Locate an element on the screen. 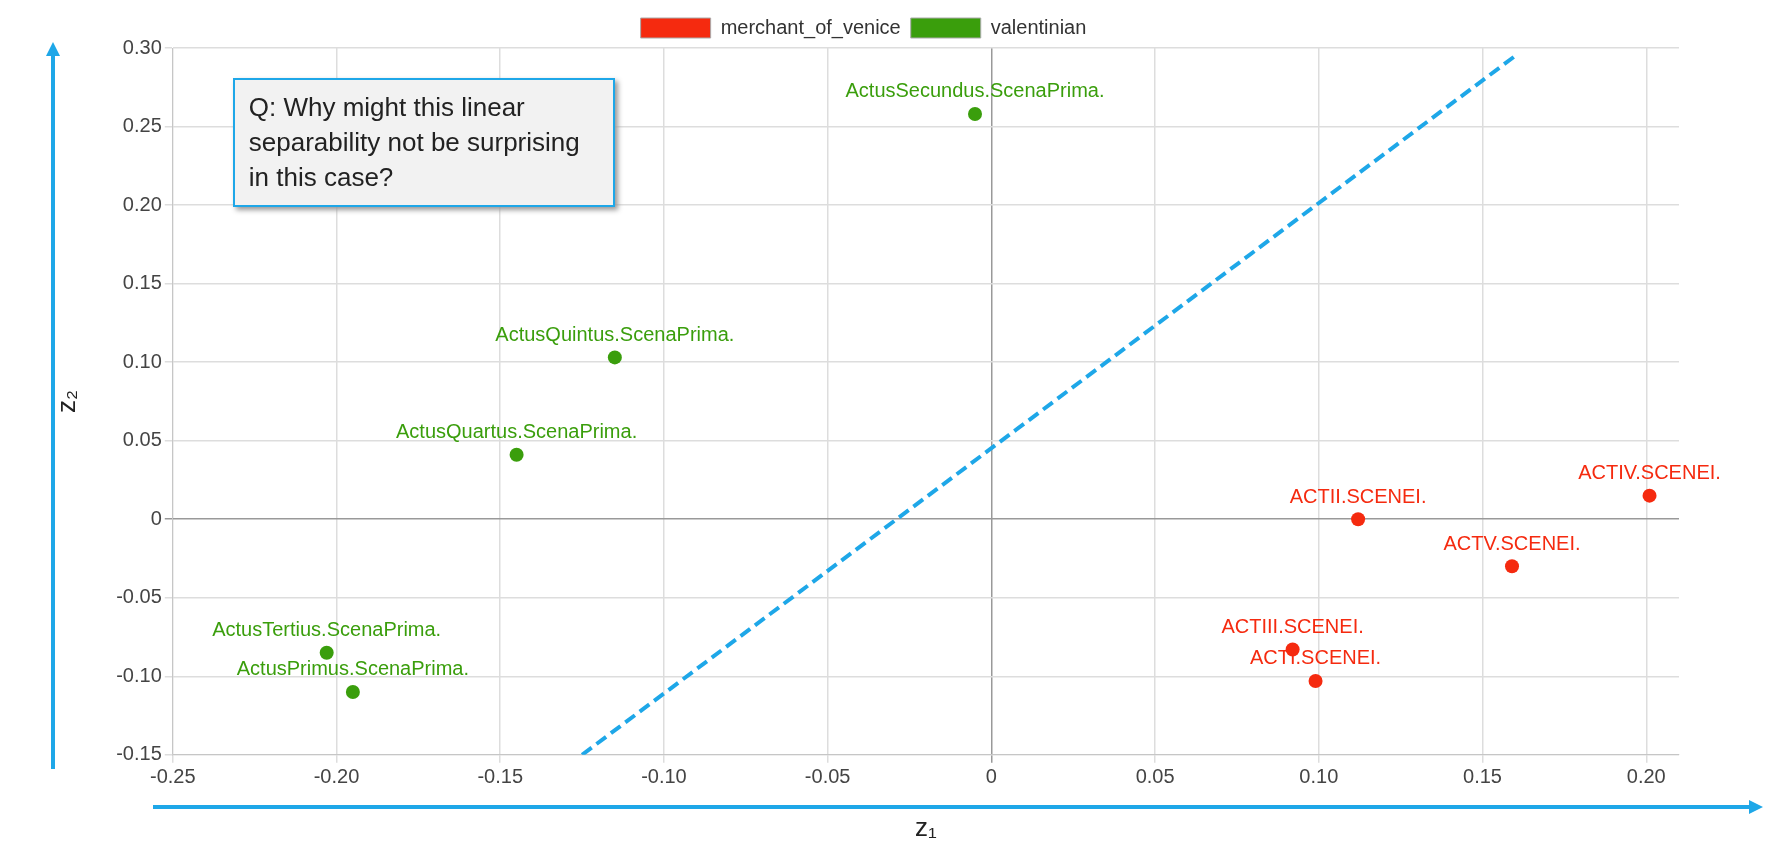  annotation: ACTV.SCENEI. is located at coordinates (1512, 542).